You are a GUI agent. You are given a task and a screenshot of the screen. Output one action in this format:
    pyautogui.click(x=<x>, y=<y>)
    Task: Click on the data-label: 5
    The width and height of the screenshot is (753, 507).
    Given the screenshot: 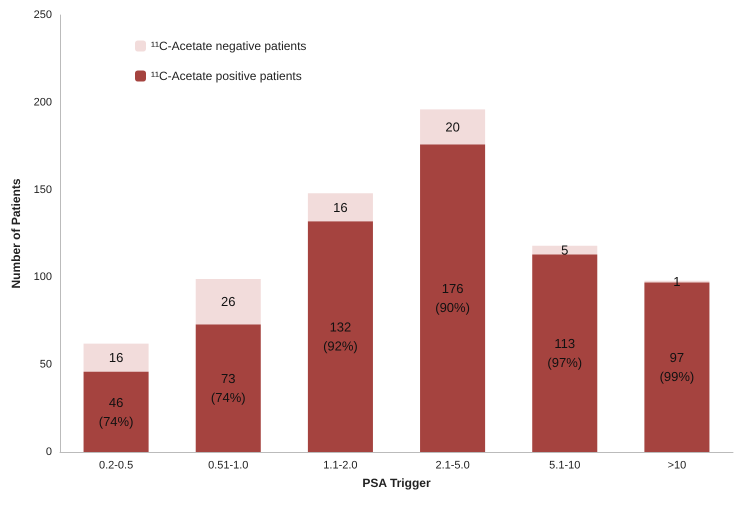 What is the action you would take?
    pyautogui.click(x=564, y=250)
    